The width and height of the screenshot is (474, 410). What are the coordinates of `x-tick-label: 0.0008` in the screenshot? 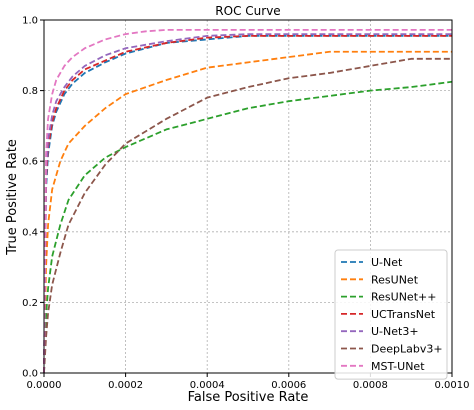 It's located at (370, 385).